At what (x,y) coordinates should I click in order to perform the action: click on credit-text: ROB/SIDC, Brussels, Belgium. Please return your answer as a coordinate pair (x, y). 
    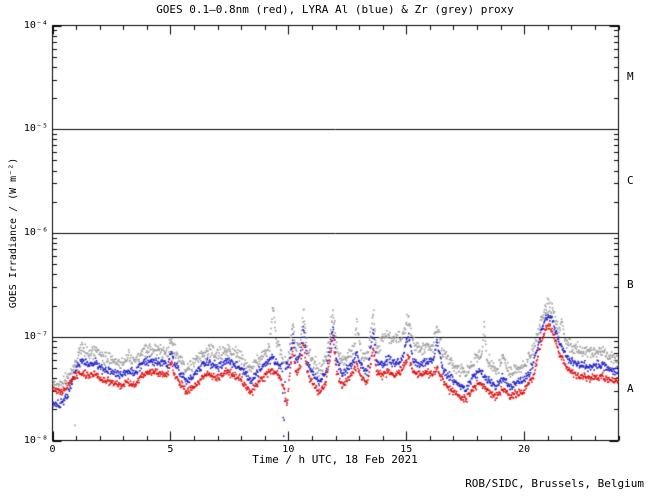
    Looking at the image, I should click on (554, 483).